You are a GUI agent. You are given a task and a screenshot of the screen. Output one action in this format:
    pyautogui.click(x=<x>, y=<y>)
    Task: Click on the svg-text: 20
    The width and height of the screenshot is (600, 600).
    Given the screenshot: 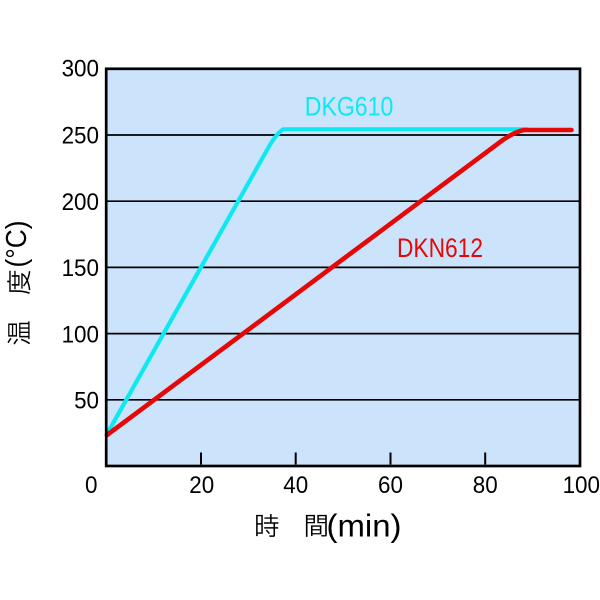 What is the action you would take?
    pyautogui.click(x=201, y=485)
    